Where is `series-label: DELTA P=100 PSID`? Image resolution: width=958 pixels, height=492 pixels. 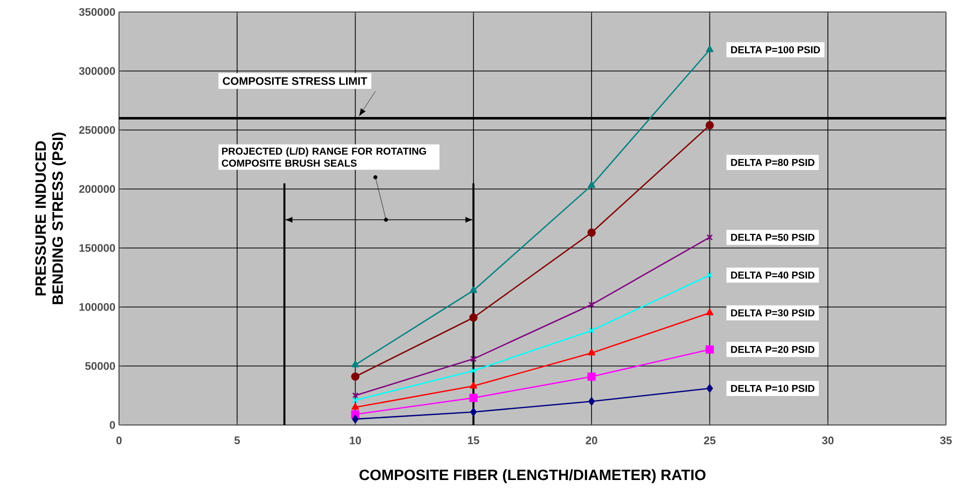 series-label: DELTA P=100 PSID is located at coordinates (775, 50).